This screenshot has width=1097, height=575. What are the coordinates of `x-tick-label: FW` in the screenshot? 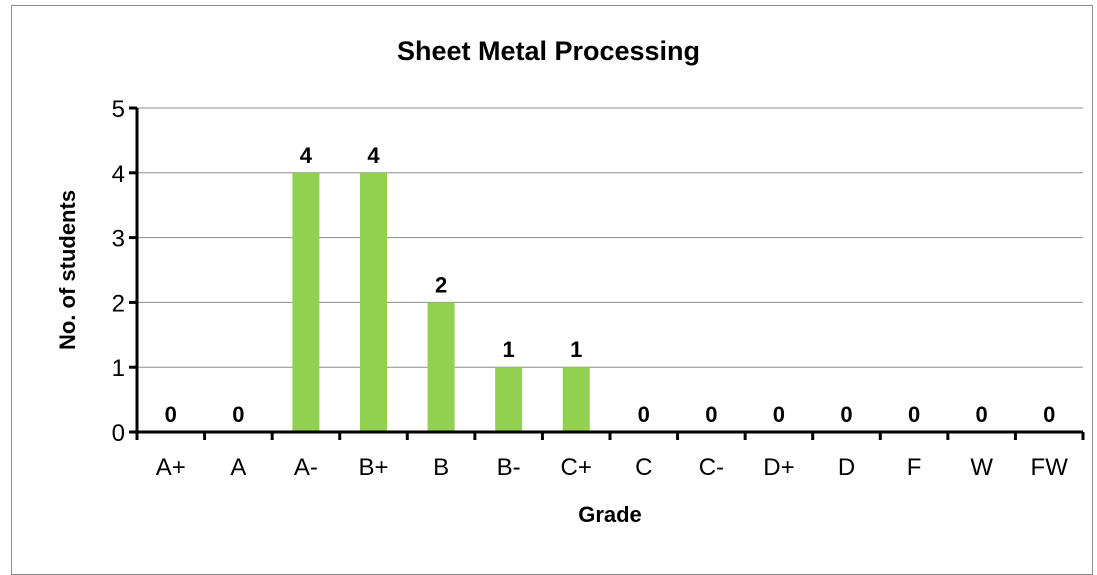 It's located at (1050, 467).